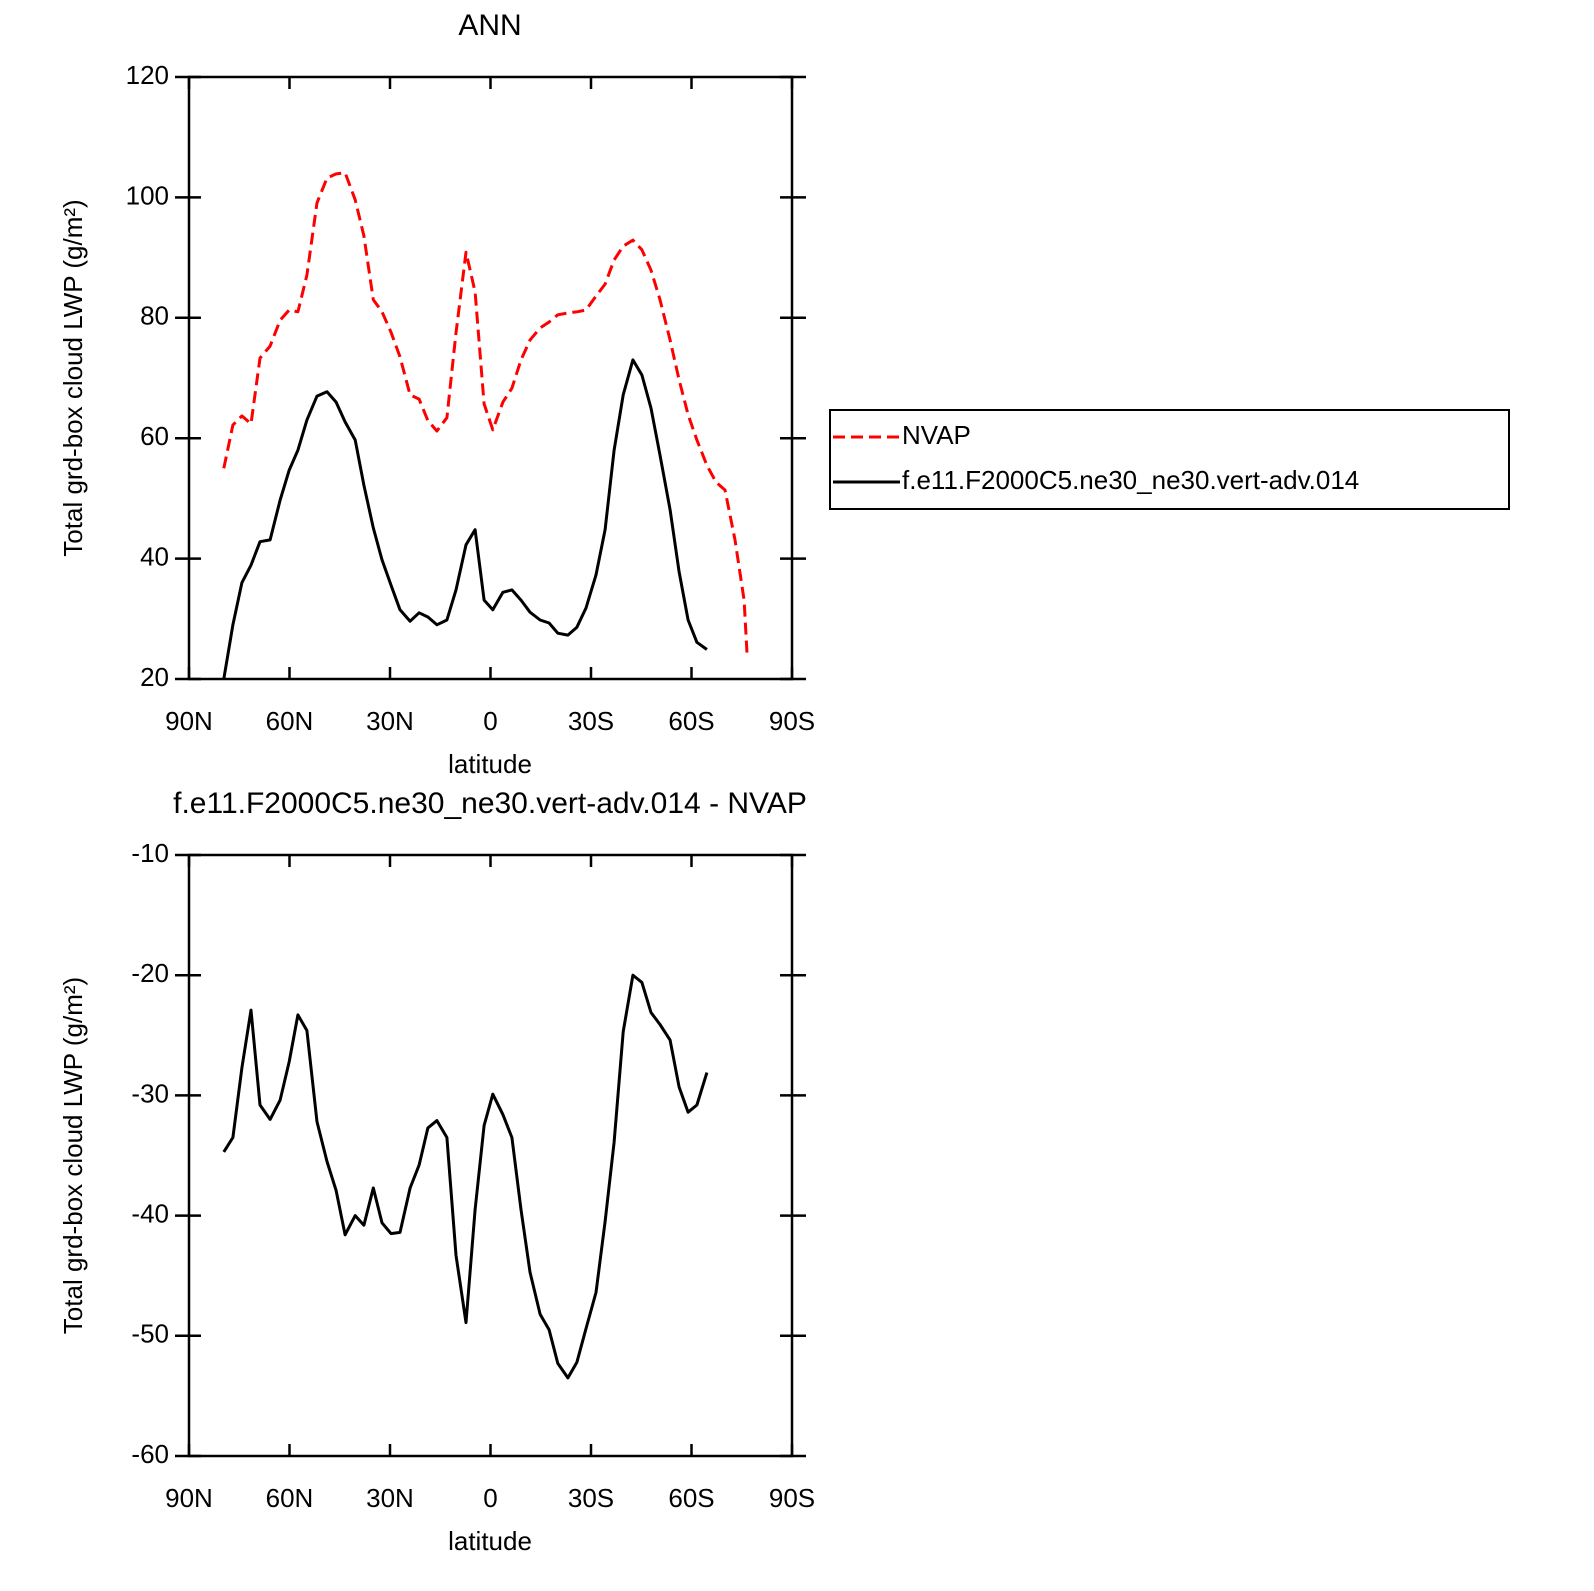  What do you see at coordinates (154, 677) in the screenshot?
I see `y-tick-label: 20` at bounding box center [154, 677].